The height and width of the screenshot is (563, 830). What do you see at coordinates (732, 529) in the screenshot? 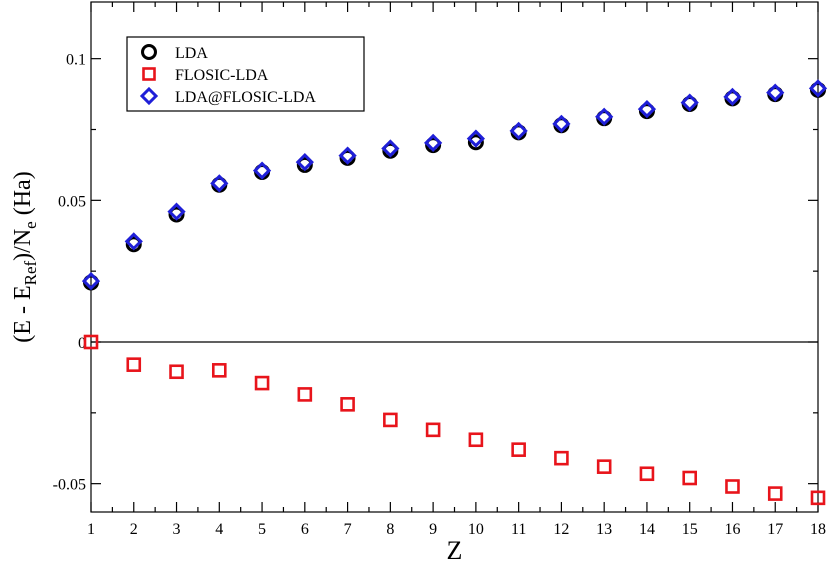
I see `x-tick-label: 16` at bounding box center [732, 529].